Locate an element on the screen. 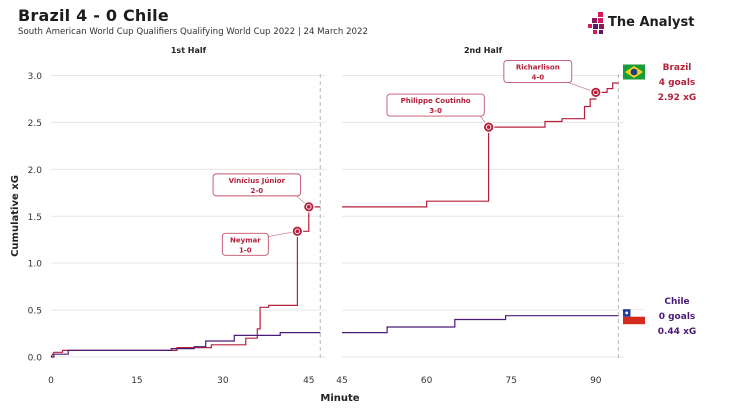  page-title: Brazil 4 - 0 Chile is located at coordinates (93, 15).